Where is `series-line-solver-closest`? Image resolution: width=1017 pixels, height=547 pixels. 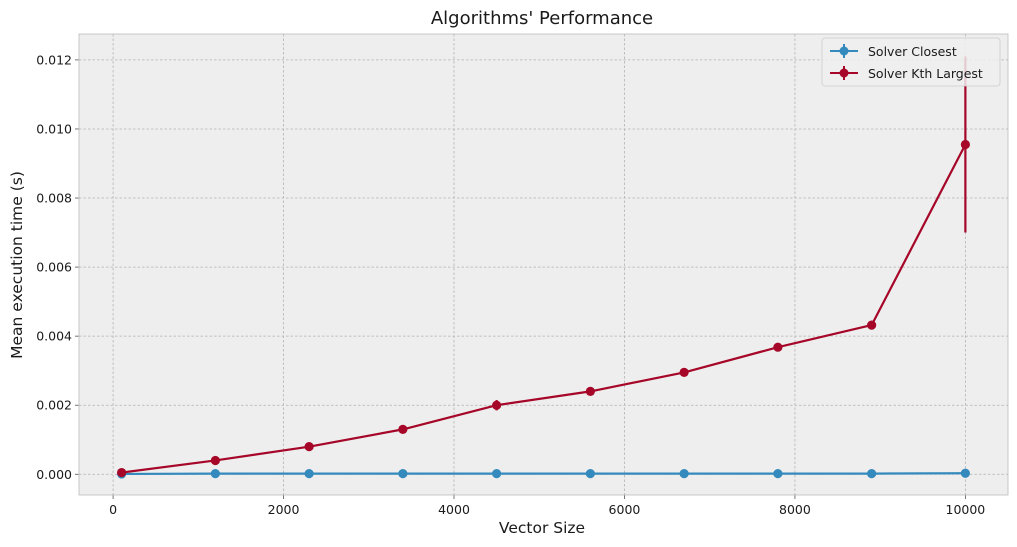 series-line-solver-closest is located at coordinates (543, 474).